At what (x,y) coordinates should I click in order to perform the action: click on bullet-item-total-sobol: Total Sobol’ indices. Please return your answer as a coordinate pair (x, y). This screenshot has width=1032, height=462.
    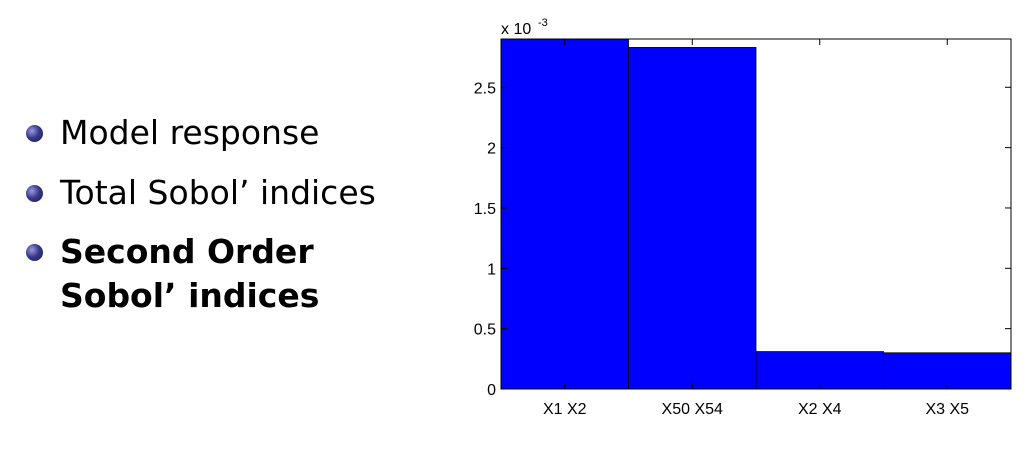
    Looking at the image, I should click on (228, 193).